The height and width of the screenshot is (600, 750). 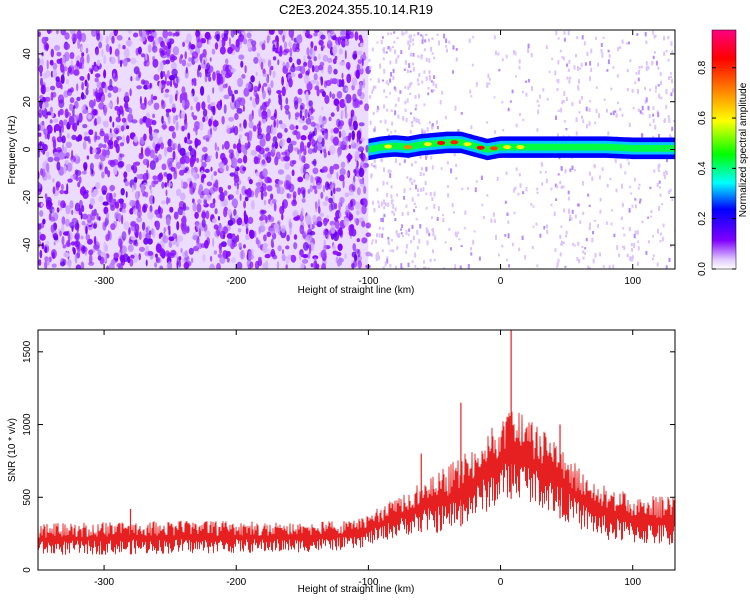 I want to click on snr-x-tick-label: 100, so click(x=632, y=582).